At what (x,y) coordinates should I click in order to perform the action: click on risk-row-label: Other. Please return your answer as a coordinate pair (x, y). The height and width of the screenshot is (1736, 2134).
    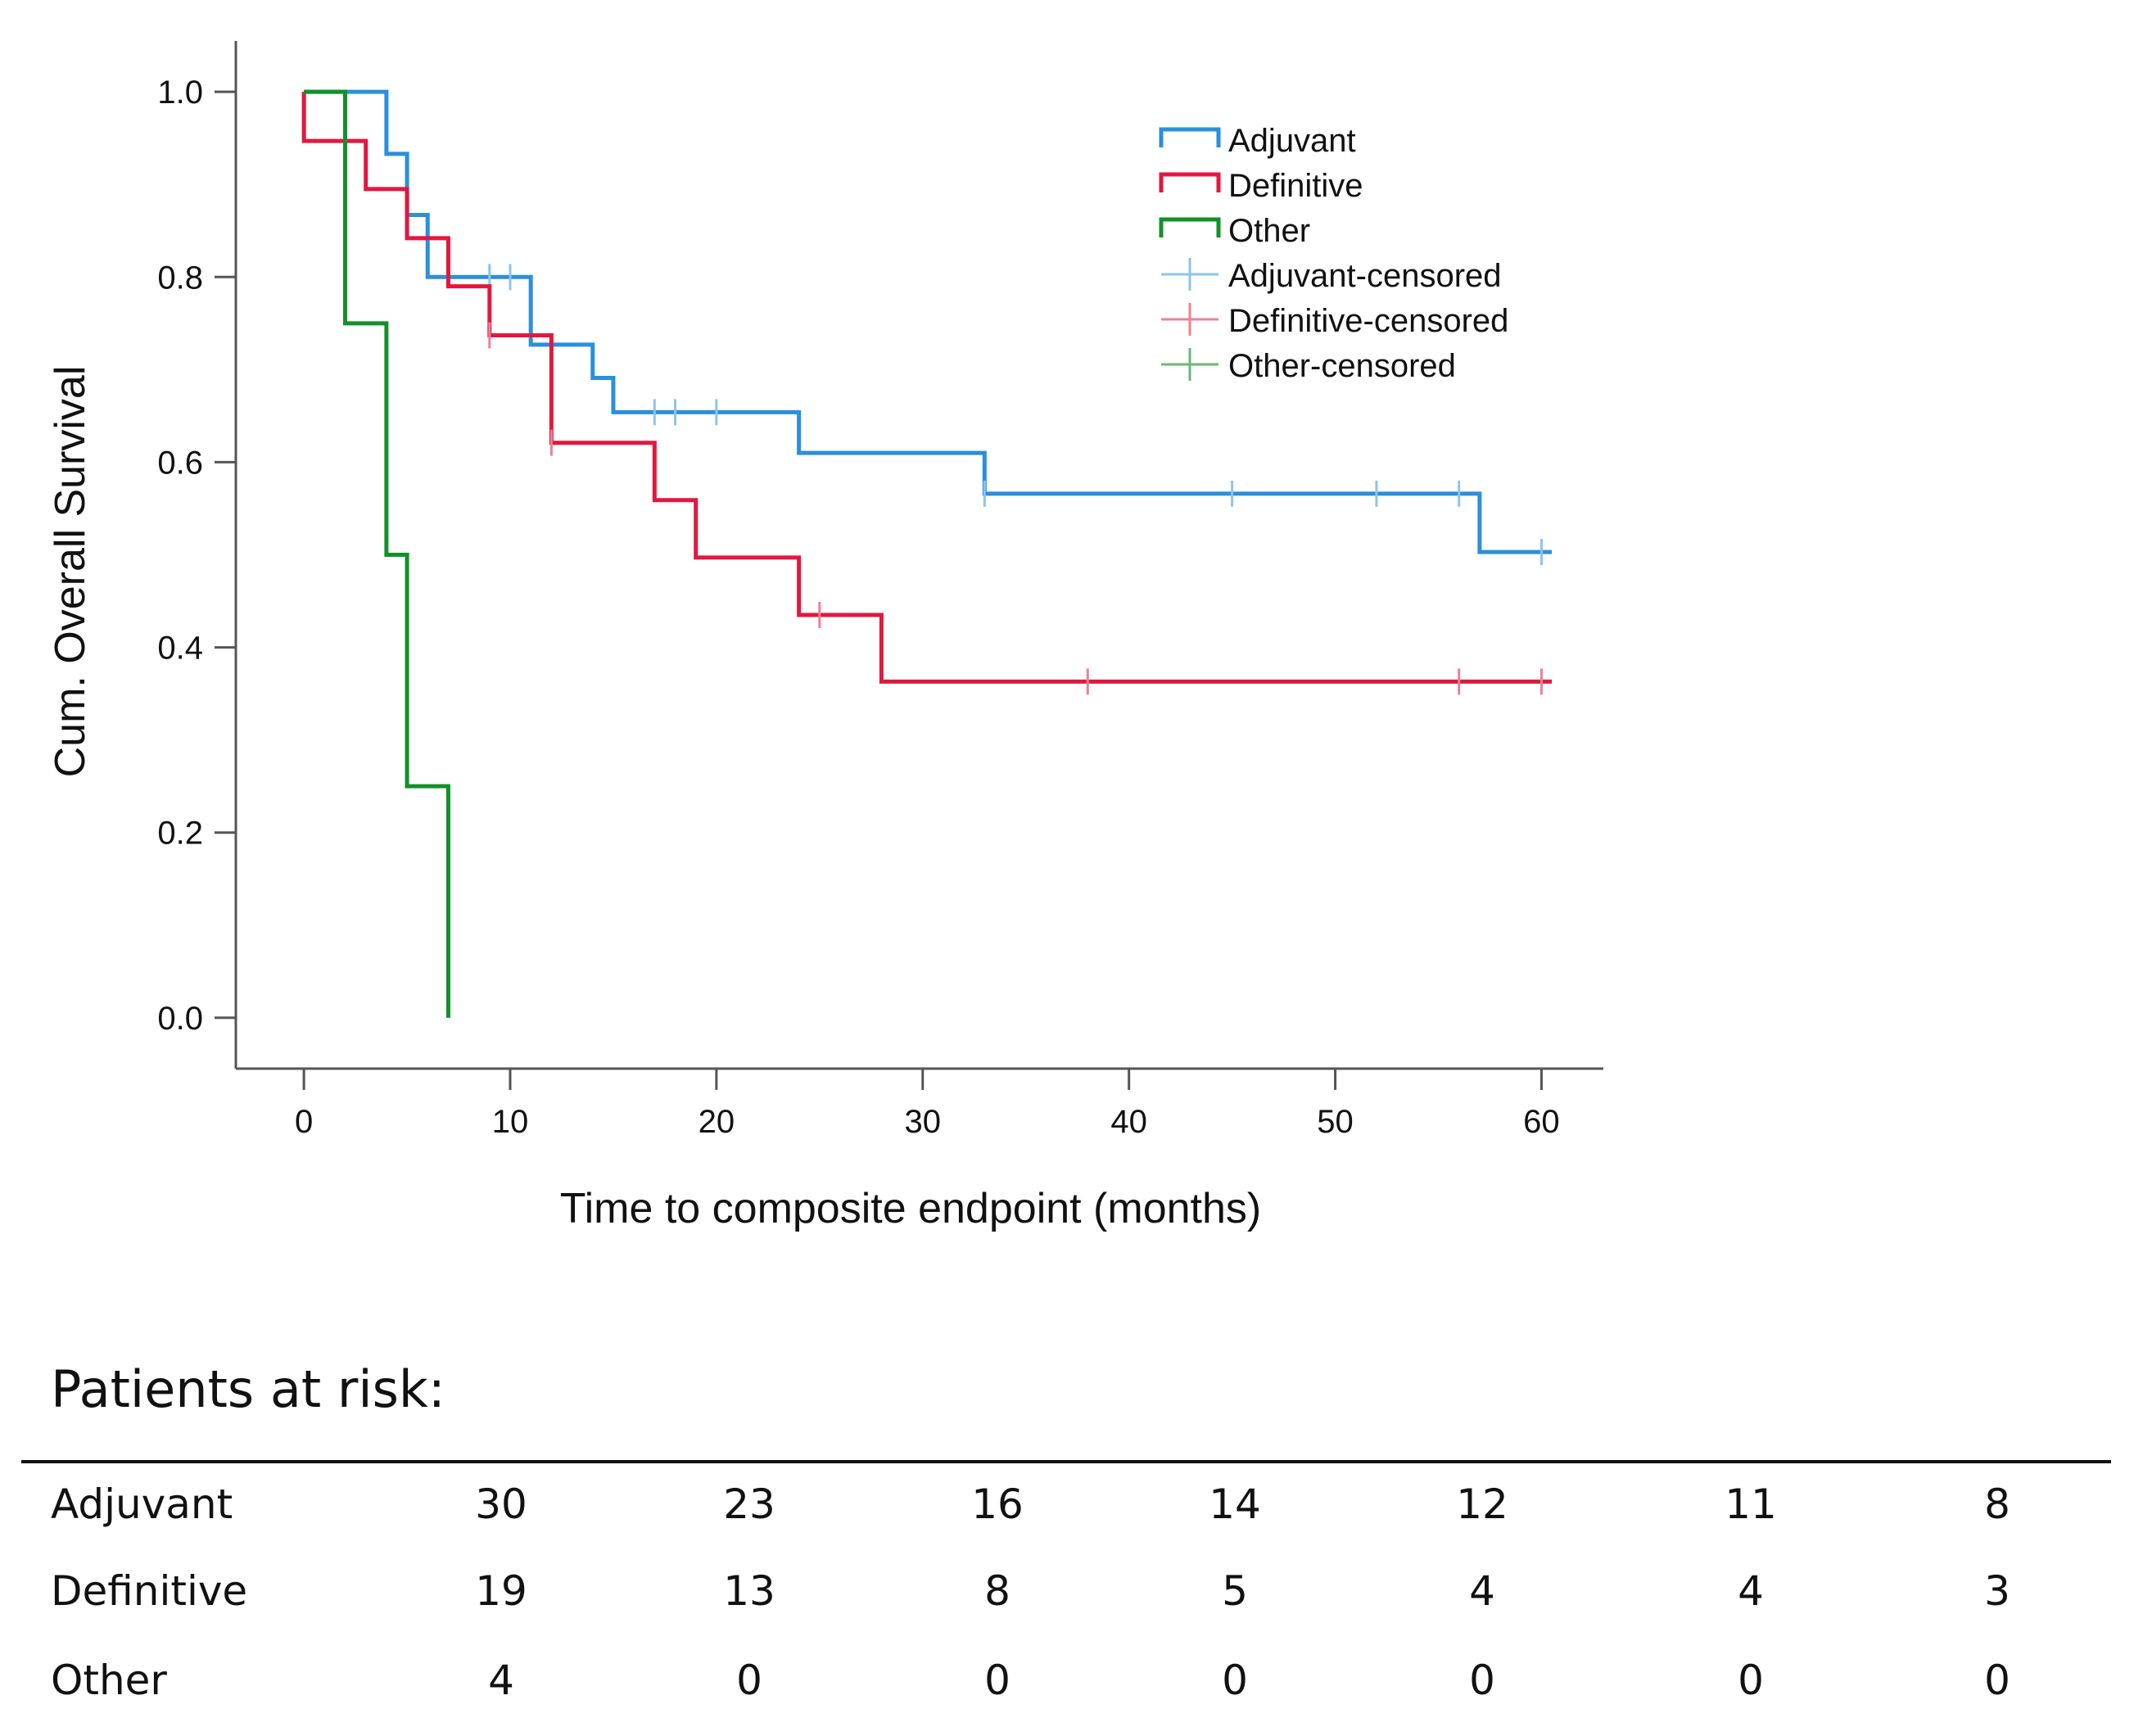
    Looking at the image, I should click on (109, 1680).